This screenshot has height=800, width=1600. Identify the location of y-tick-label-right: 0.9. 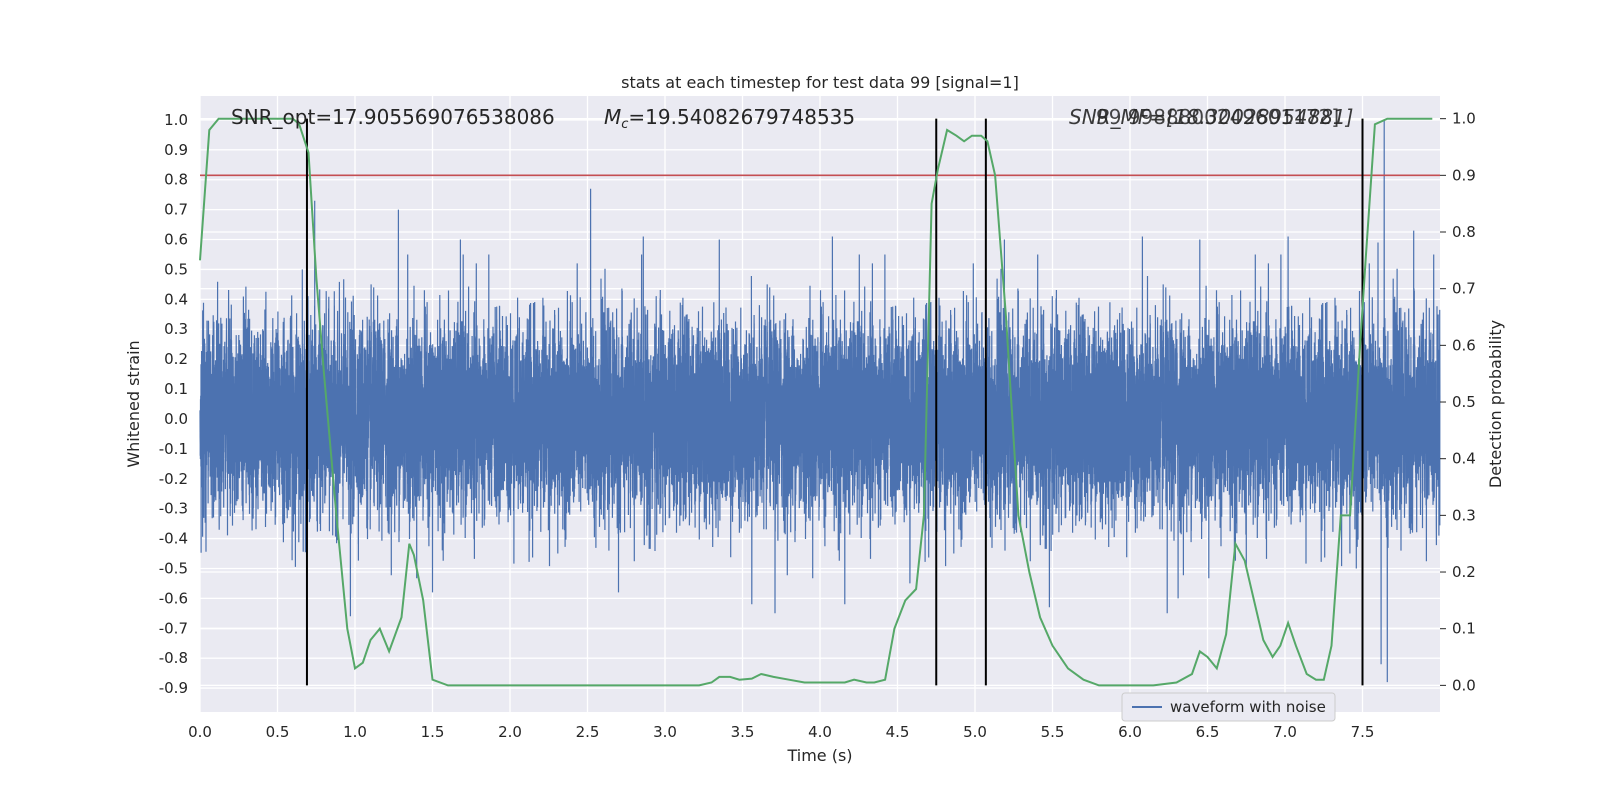
(1464, 175).